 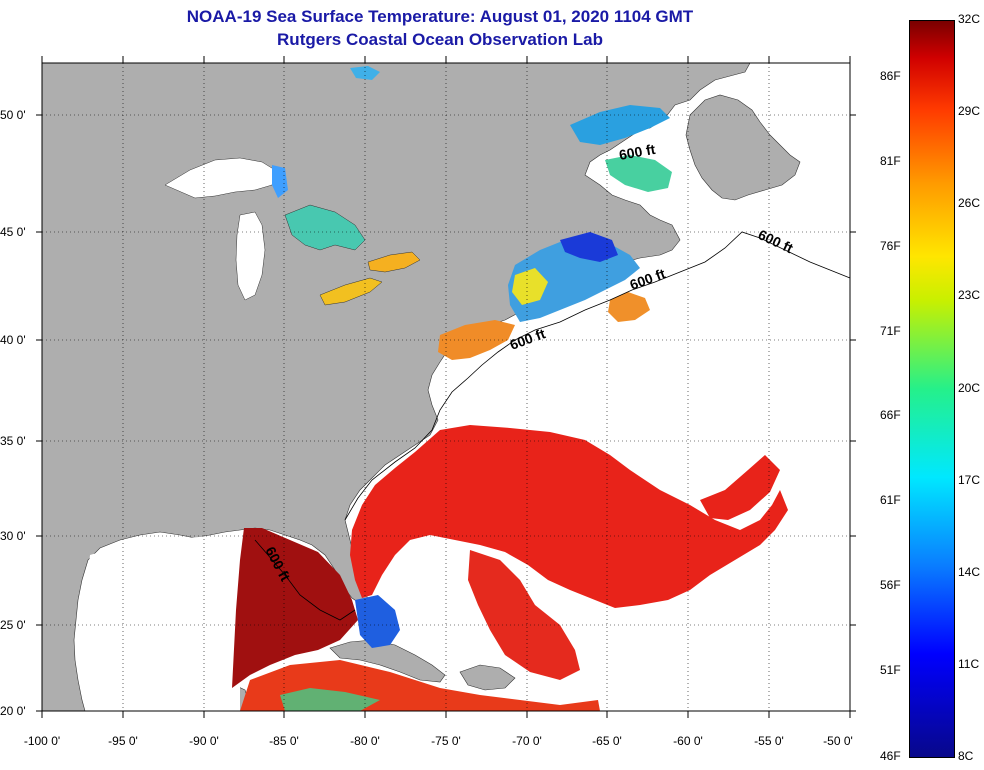 I want to click on colorbar-f-71: 71F, so click(x=890, y=331).